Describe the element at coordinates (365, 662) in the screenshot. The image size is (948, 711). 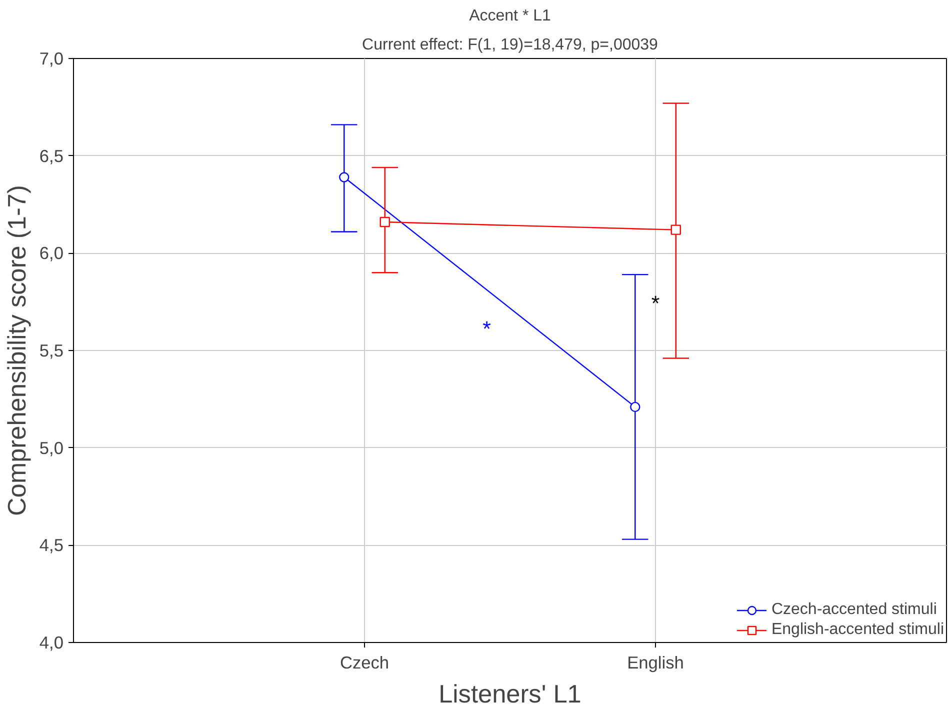
I see `x-tick-label: Czech` at that location.